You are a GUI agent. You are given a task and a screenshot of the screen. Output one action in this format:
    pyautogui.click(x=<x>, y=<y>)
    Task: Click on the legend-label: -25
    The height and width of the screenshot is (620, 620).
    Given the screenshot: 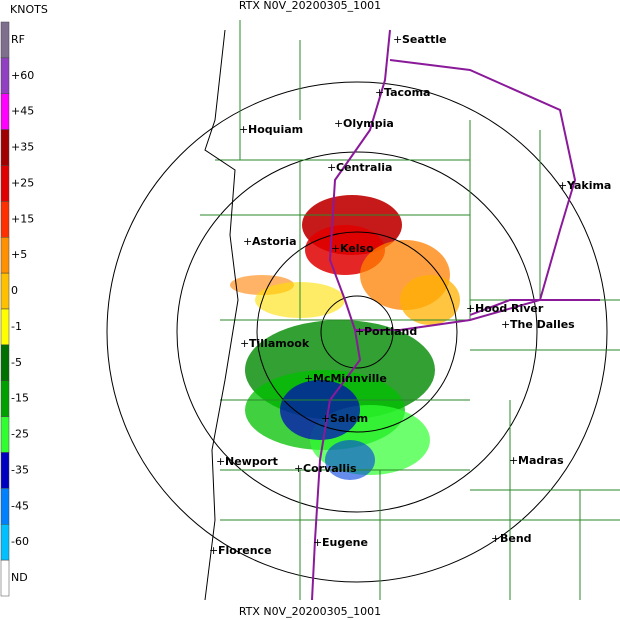 What is the action you would take?
    pyautogui.click(x=20, y=434)
    